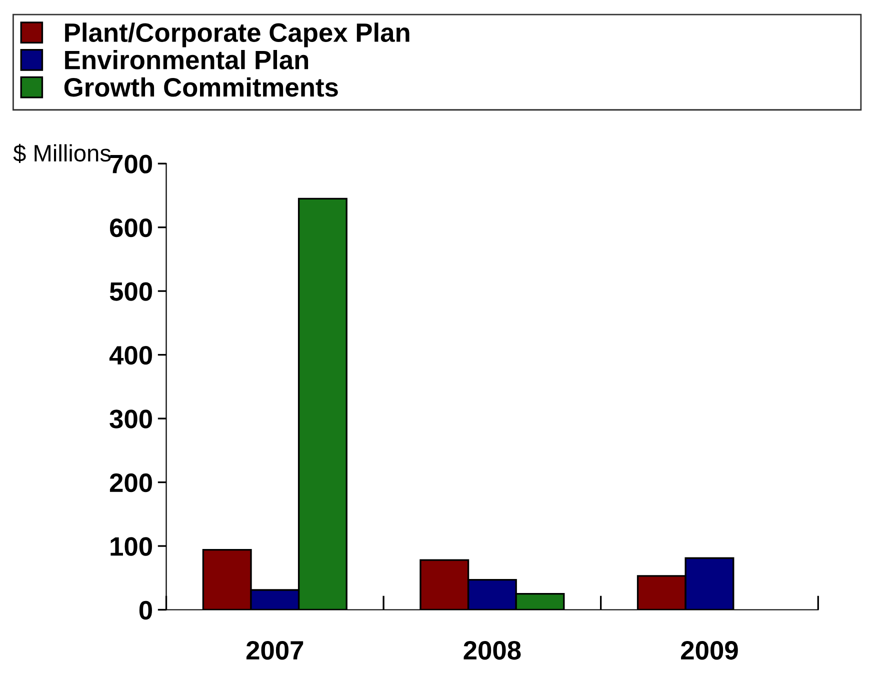 This screenshot has height=676, width=875. Describe the element at coordinates (131, 228) in the screenshot. I see `y-tick-label: 600` at that location.